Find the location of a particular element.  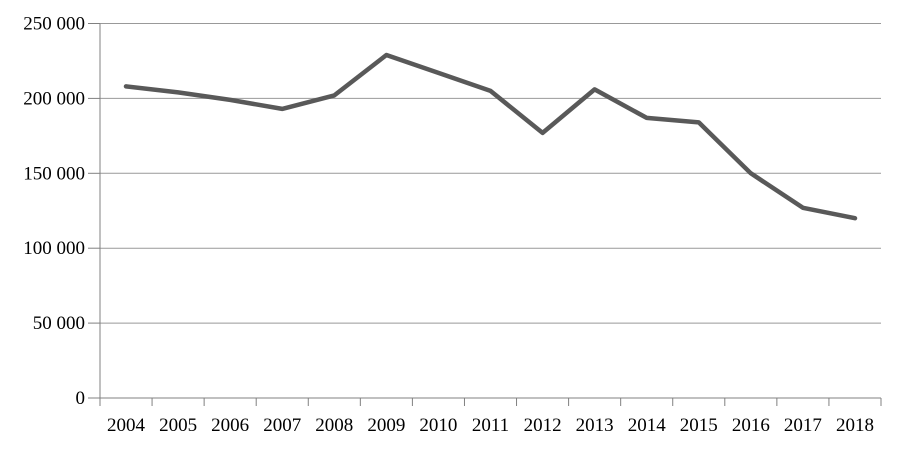

x-axis-label: 2014 is located at coordinates (647, 425).